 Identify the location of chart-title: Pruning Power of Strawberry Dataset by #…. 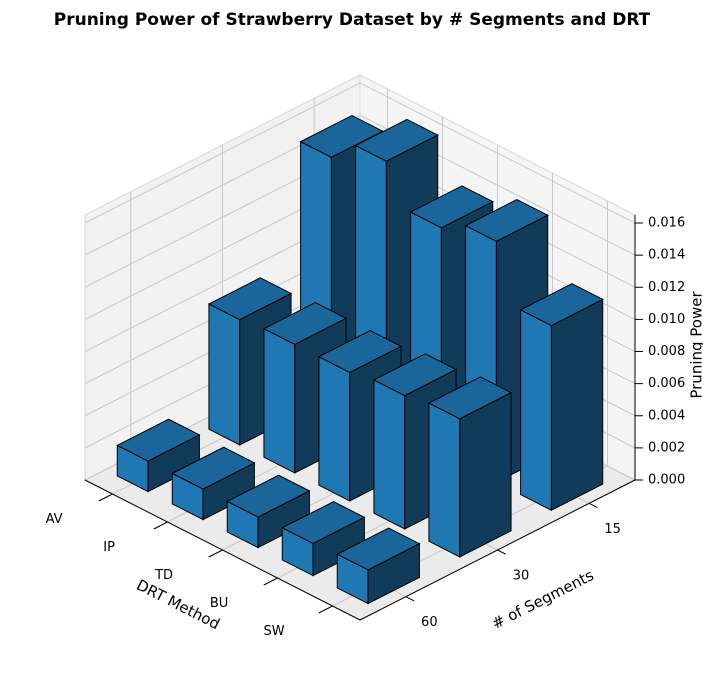
(352, 20).